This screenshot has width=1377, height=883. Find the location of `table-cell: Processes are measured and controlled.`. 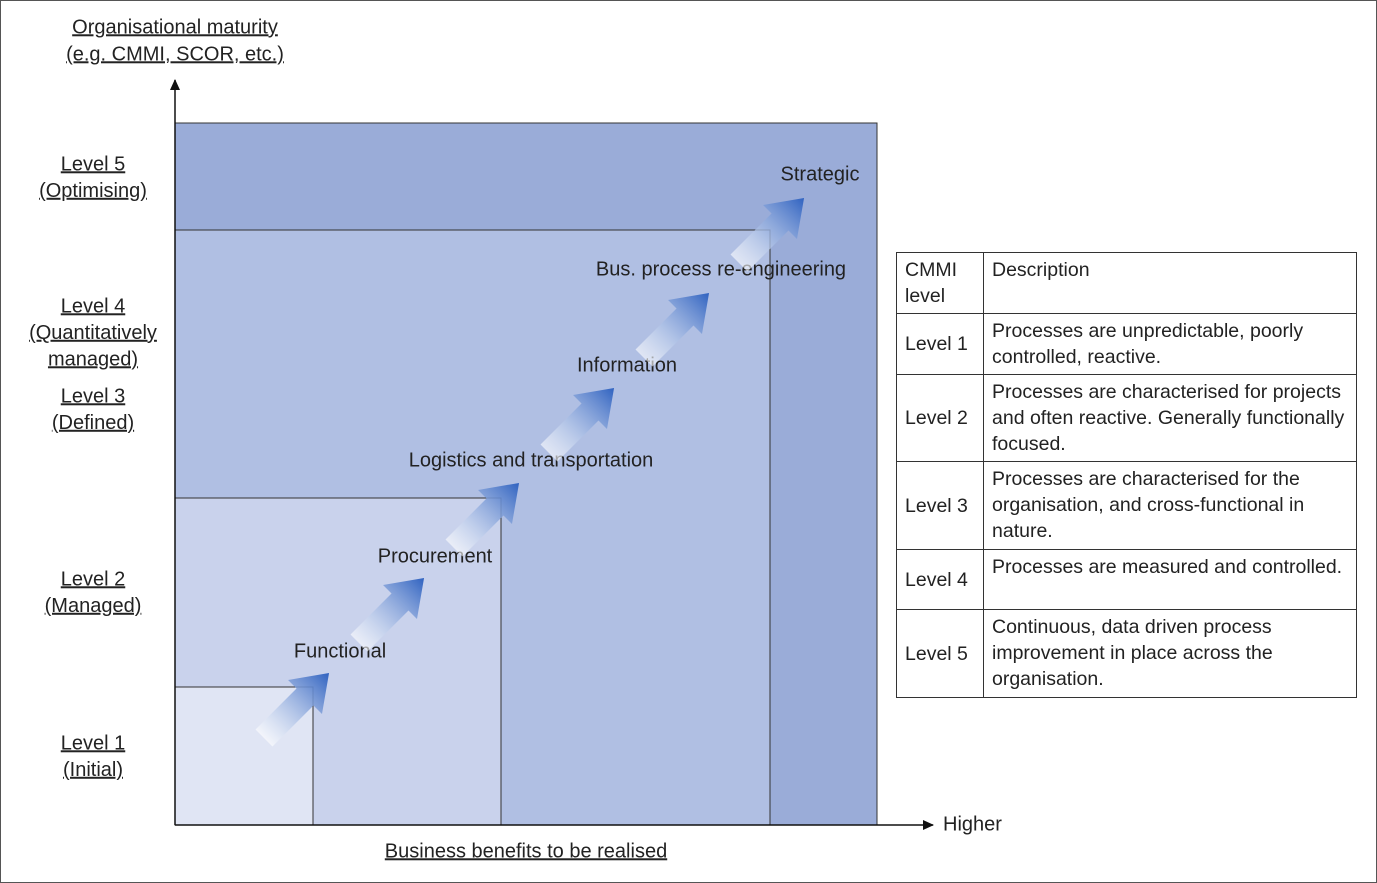

table-cell: Processes are measured and controlled. is located at coordinates (1170, 579).